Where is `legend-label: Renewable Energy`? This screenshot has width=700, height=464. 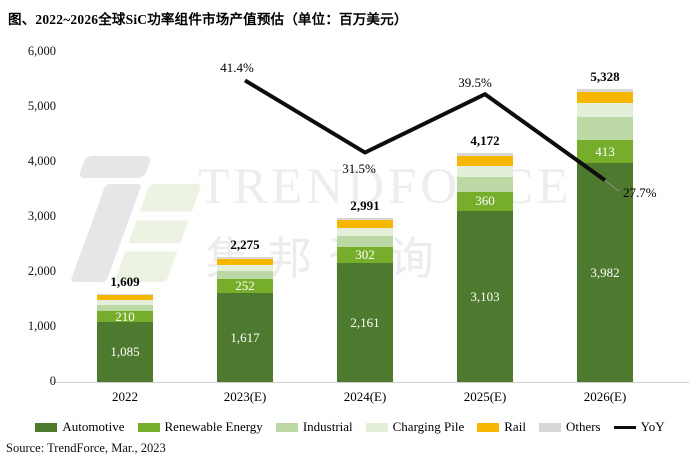 legend-label: Renewable Energy is located at coordinates (213, 426).